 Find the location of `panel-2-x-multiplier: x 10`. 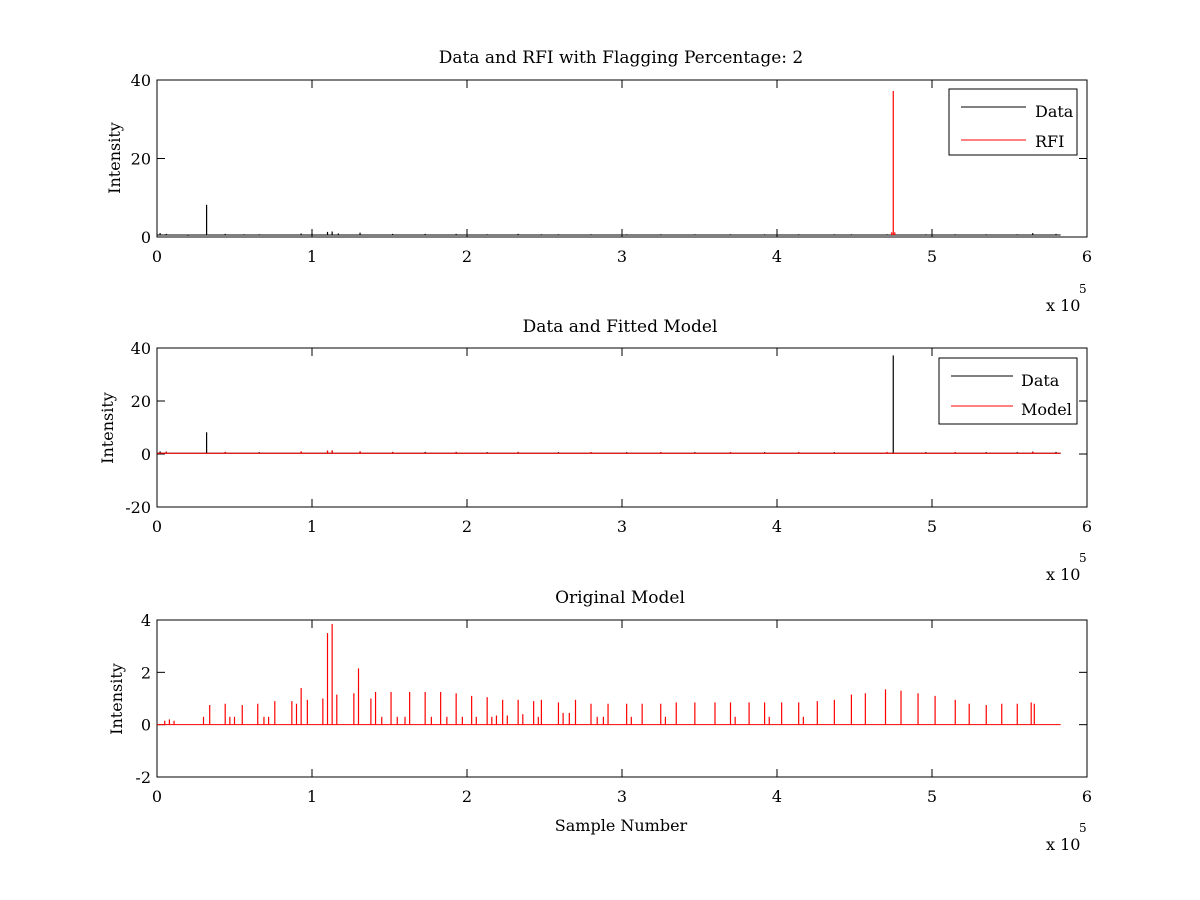

panel-2-x-multiplier: x 10 is located at coordinates (1063, 574).